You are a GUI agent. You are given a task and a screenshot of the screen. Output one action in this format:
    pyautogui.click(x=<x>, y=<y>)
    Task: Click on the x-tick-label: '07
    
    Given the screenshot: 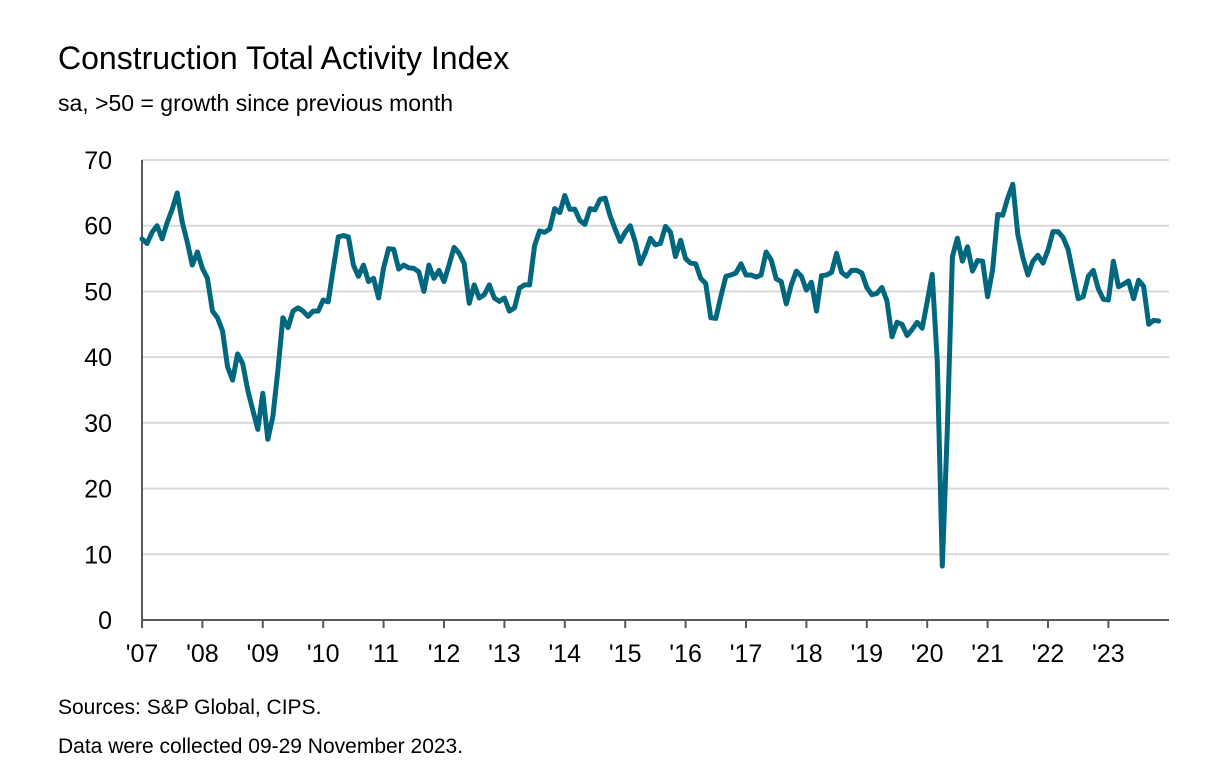 What is the action you would take?
    pyautogui.click(x=142, y=654)
    